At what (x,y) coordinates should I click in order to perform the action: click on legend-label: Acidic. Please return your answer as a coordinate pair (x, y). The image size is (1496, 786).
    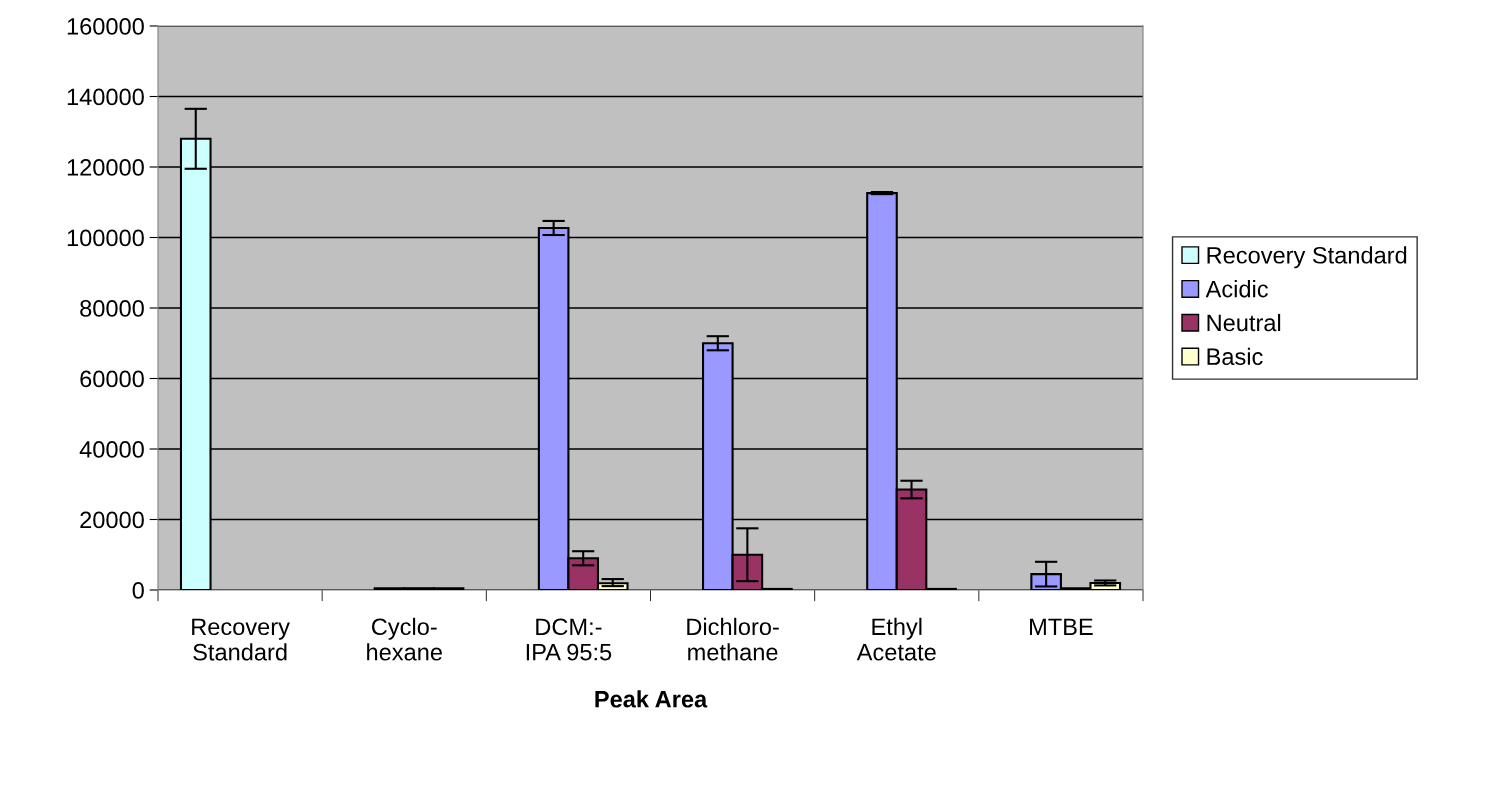
    Looking at the image, I should click on (1236, 289).